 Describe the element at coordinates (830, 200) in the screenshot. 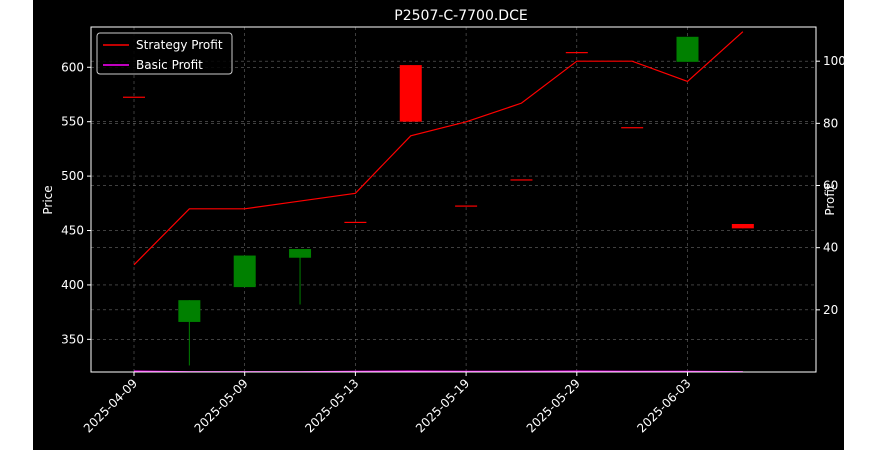

I see `y-axis-right-label: Profit` at that location.